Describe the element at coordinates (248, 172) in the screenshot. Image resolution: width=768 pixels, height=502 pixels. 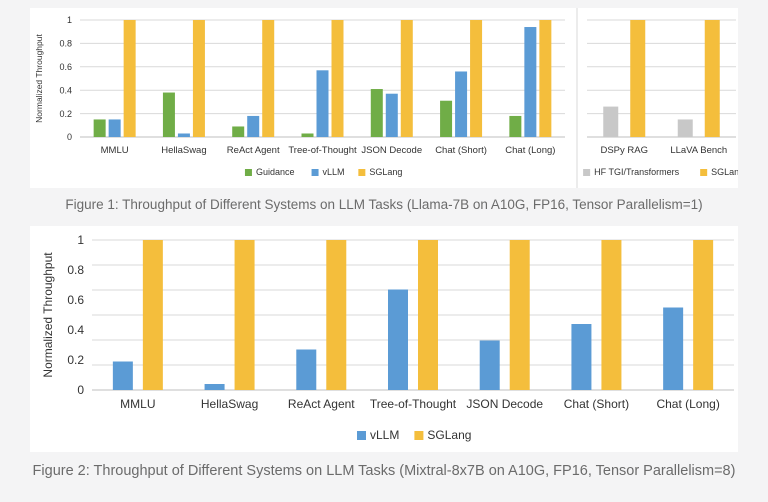
I see `legend-swatch-guidance` at that location.